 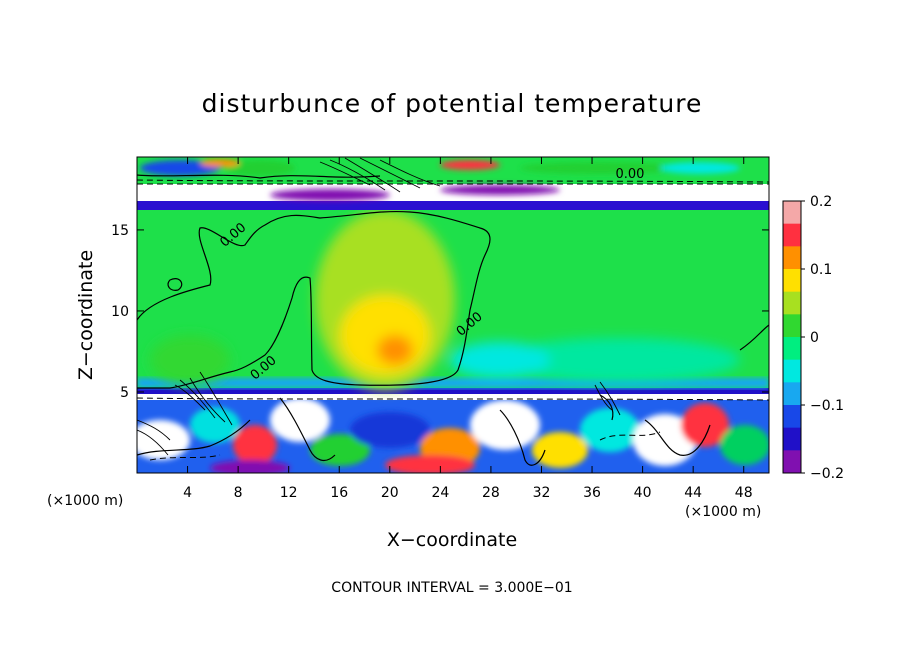 I want to click on x-axis-label: X−coordinate, so click(x=452, y=540).